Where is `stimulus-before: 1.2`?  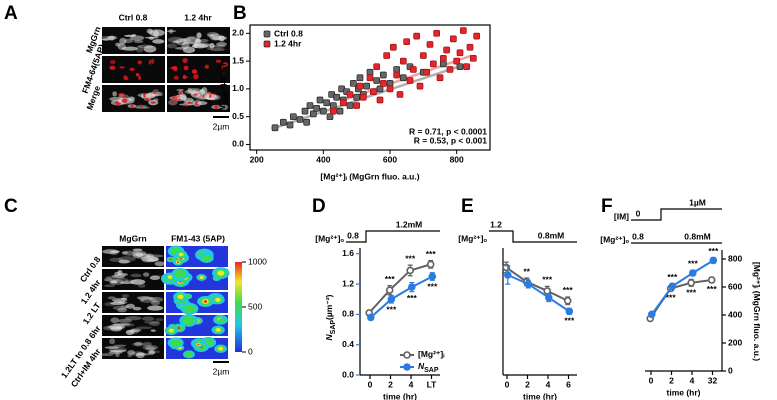 stimulus-before: 1.2 is located at coordinates (496, 224).